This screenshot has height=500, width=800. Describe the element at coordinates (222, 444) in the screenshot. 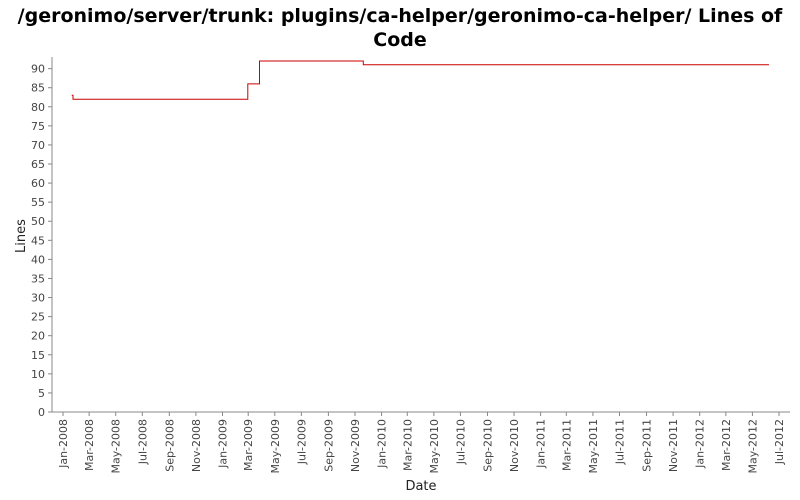

I see `x-tick-label: Jan-2009` at that location.